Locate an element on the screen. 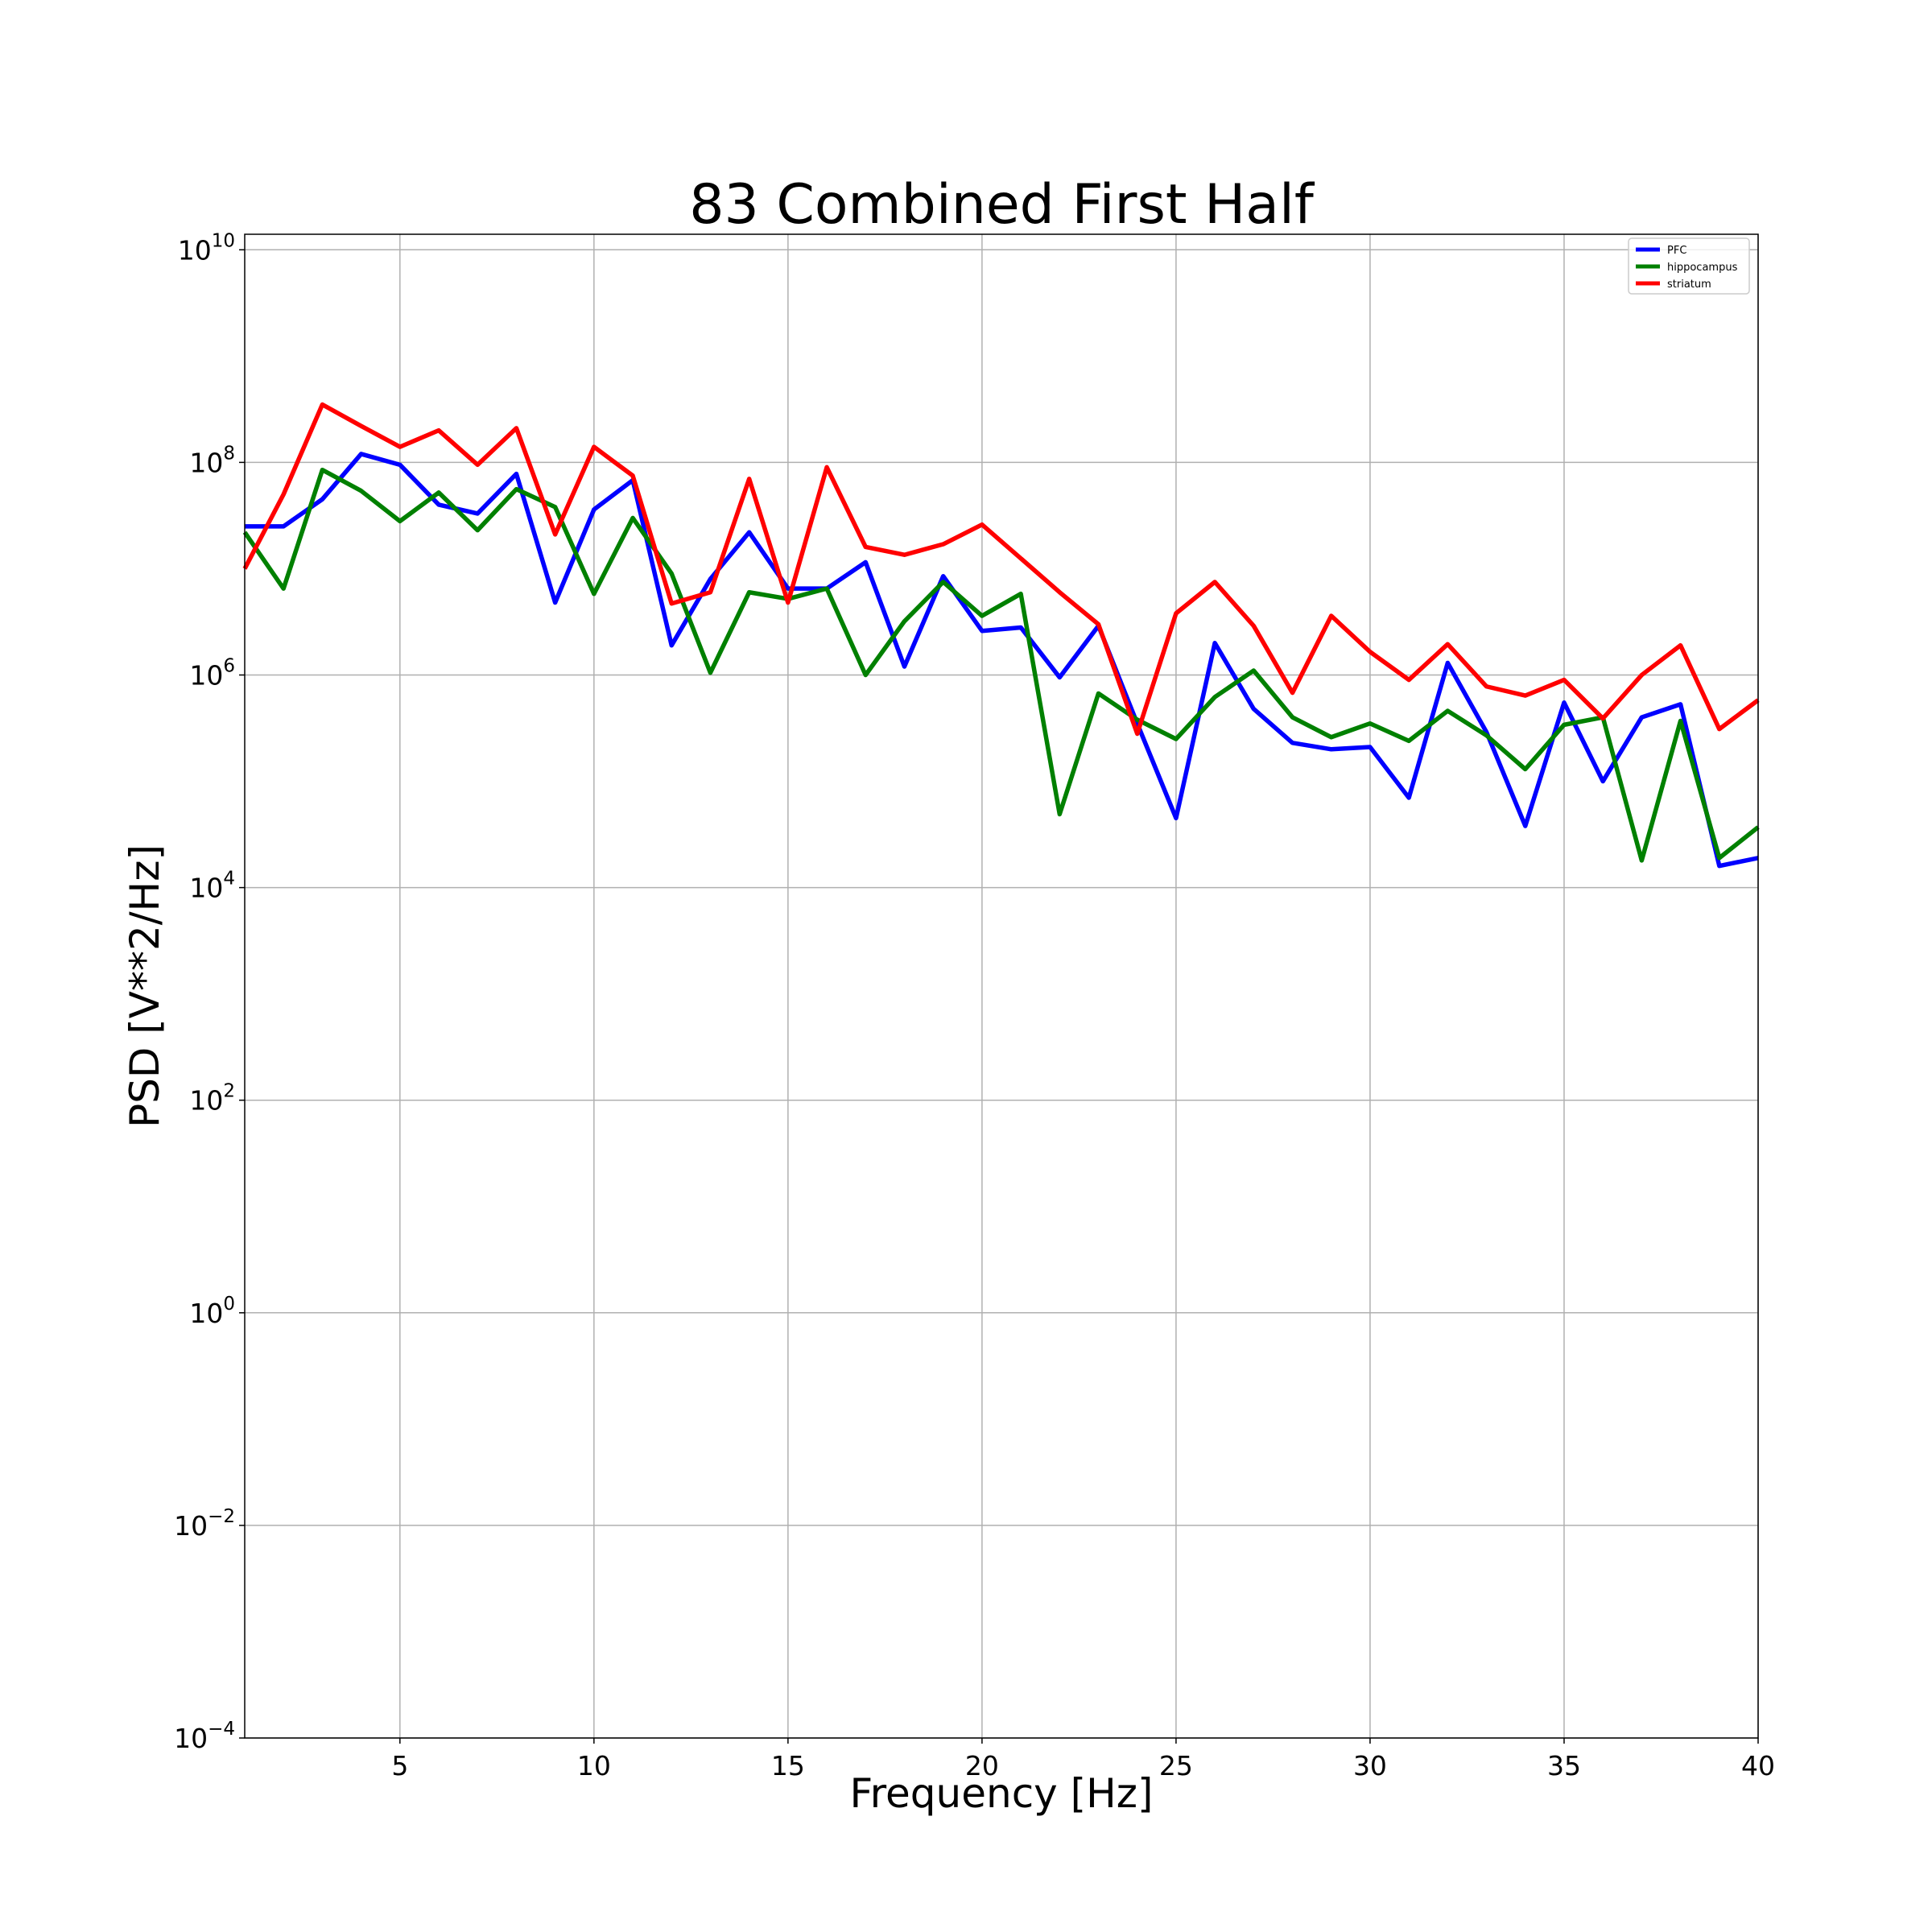  legend-label-pfc: PFC is located at coordinates (1676, 251).